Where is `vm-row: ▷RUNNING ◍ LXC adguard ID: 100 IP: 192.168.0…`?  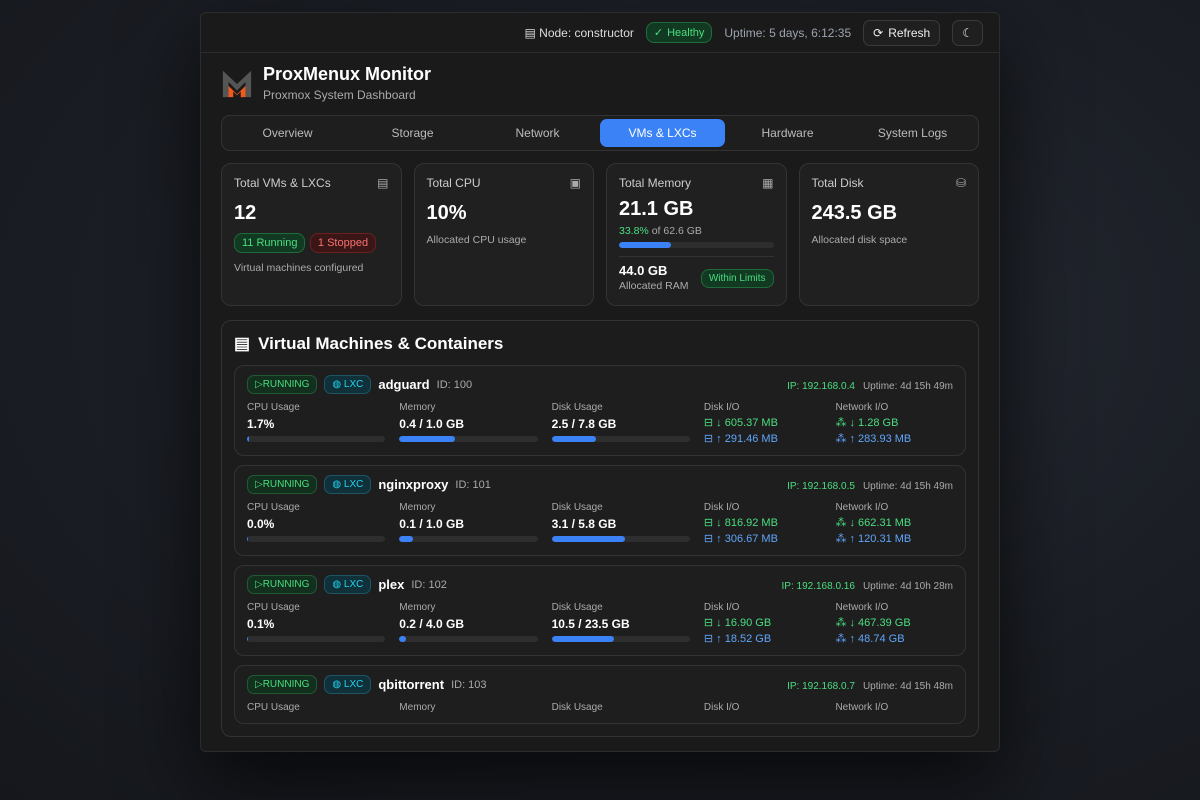
vm-row: ▷RUNNING ◍ LXC adguard ID: 100 IP: 192.168.0… is located at coordinates (600, 410).